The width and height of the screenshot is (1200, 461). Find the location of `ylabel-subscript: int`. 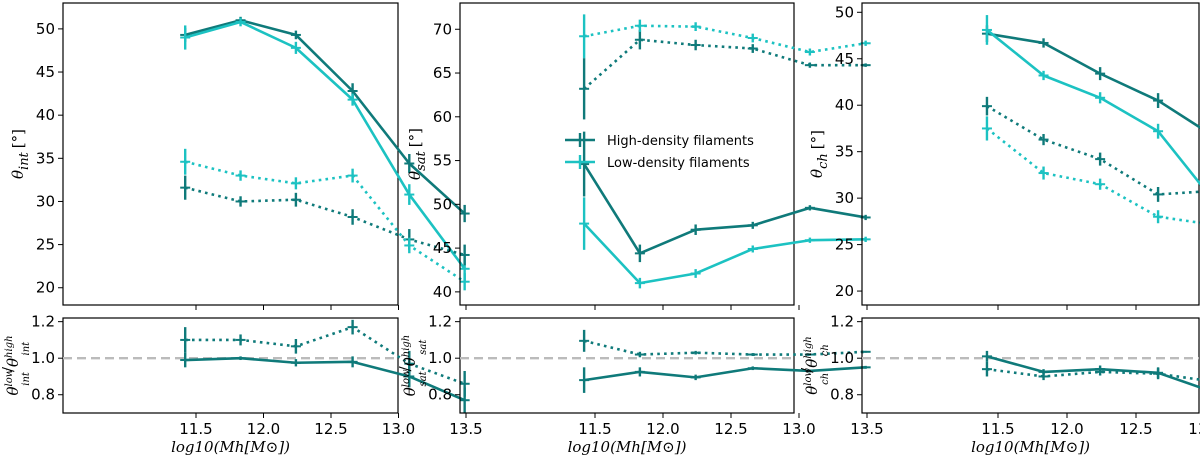

ylabel-subscript: int is located at coordinates (24, 160).